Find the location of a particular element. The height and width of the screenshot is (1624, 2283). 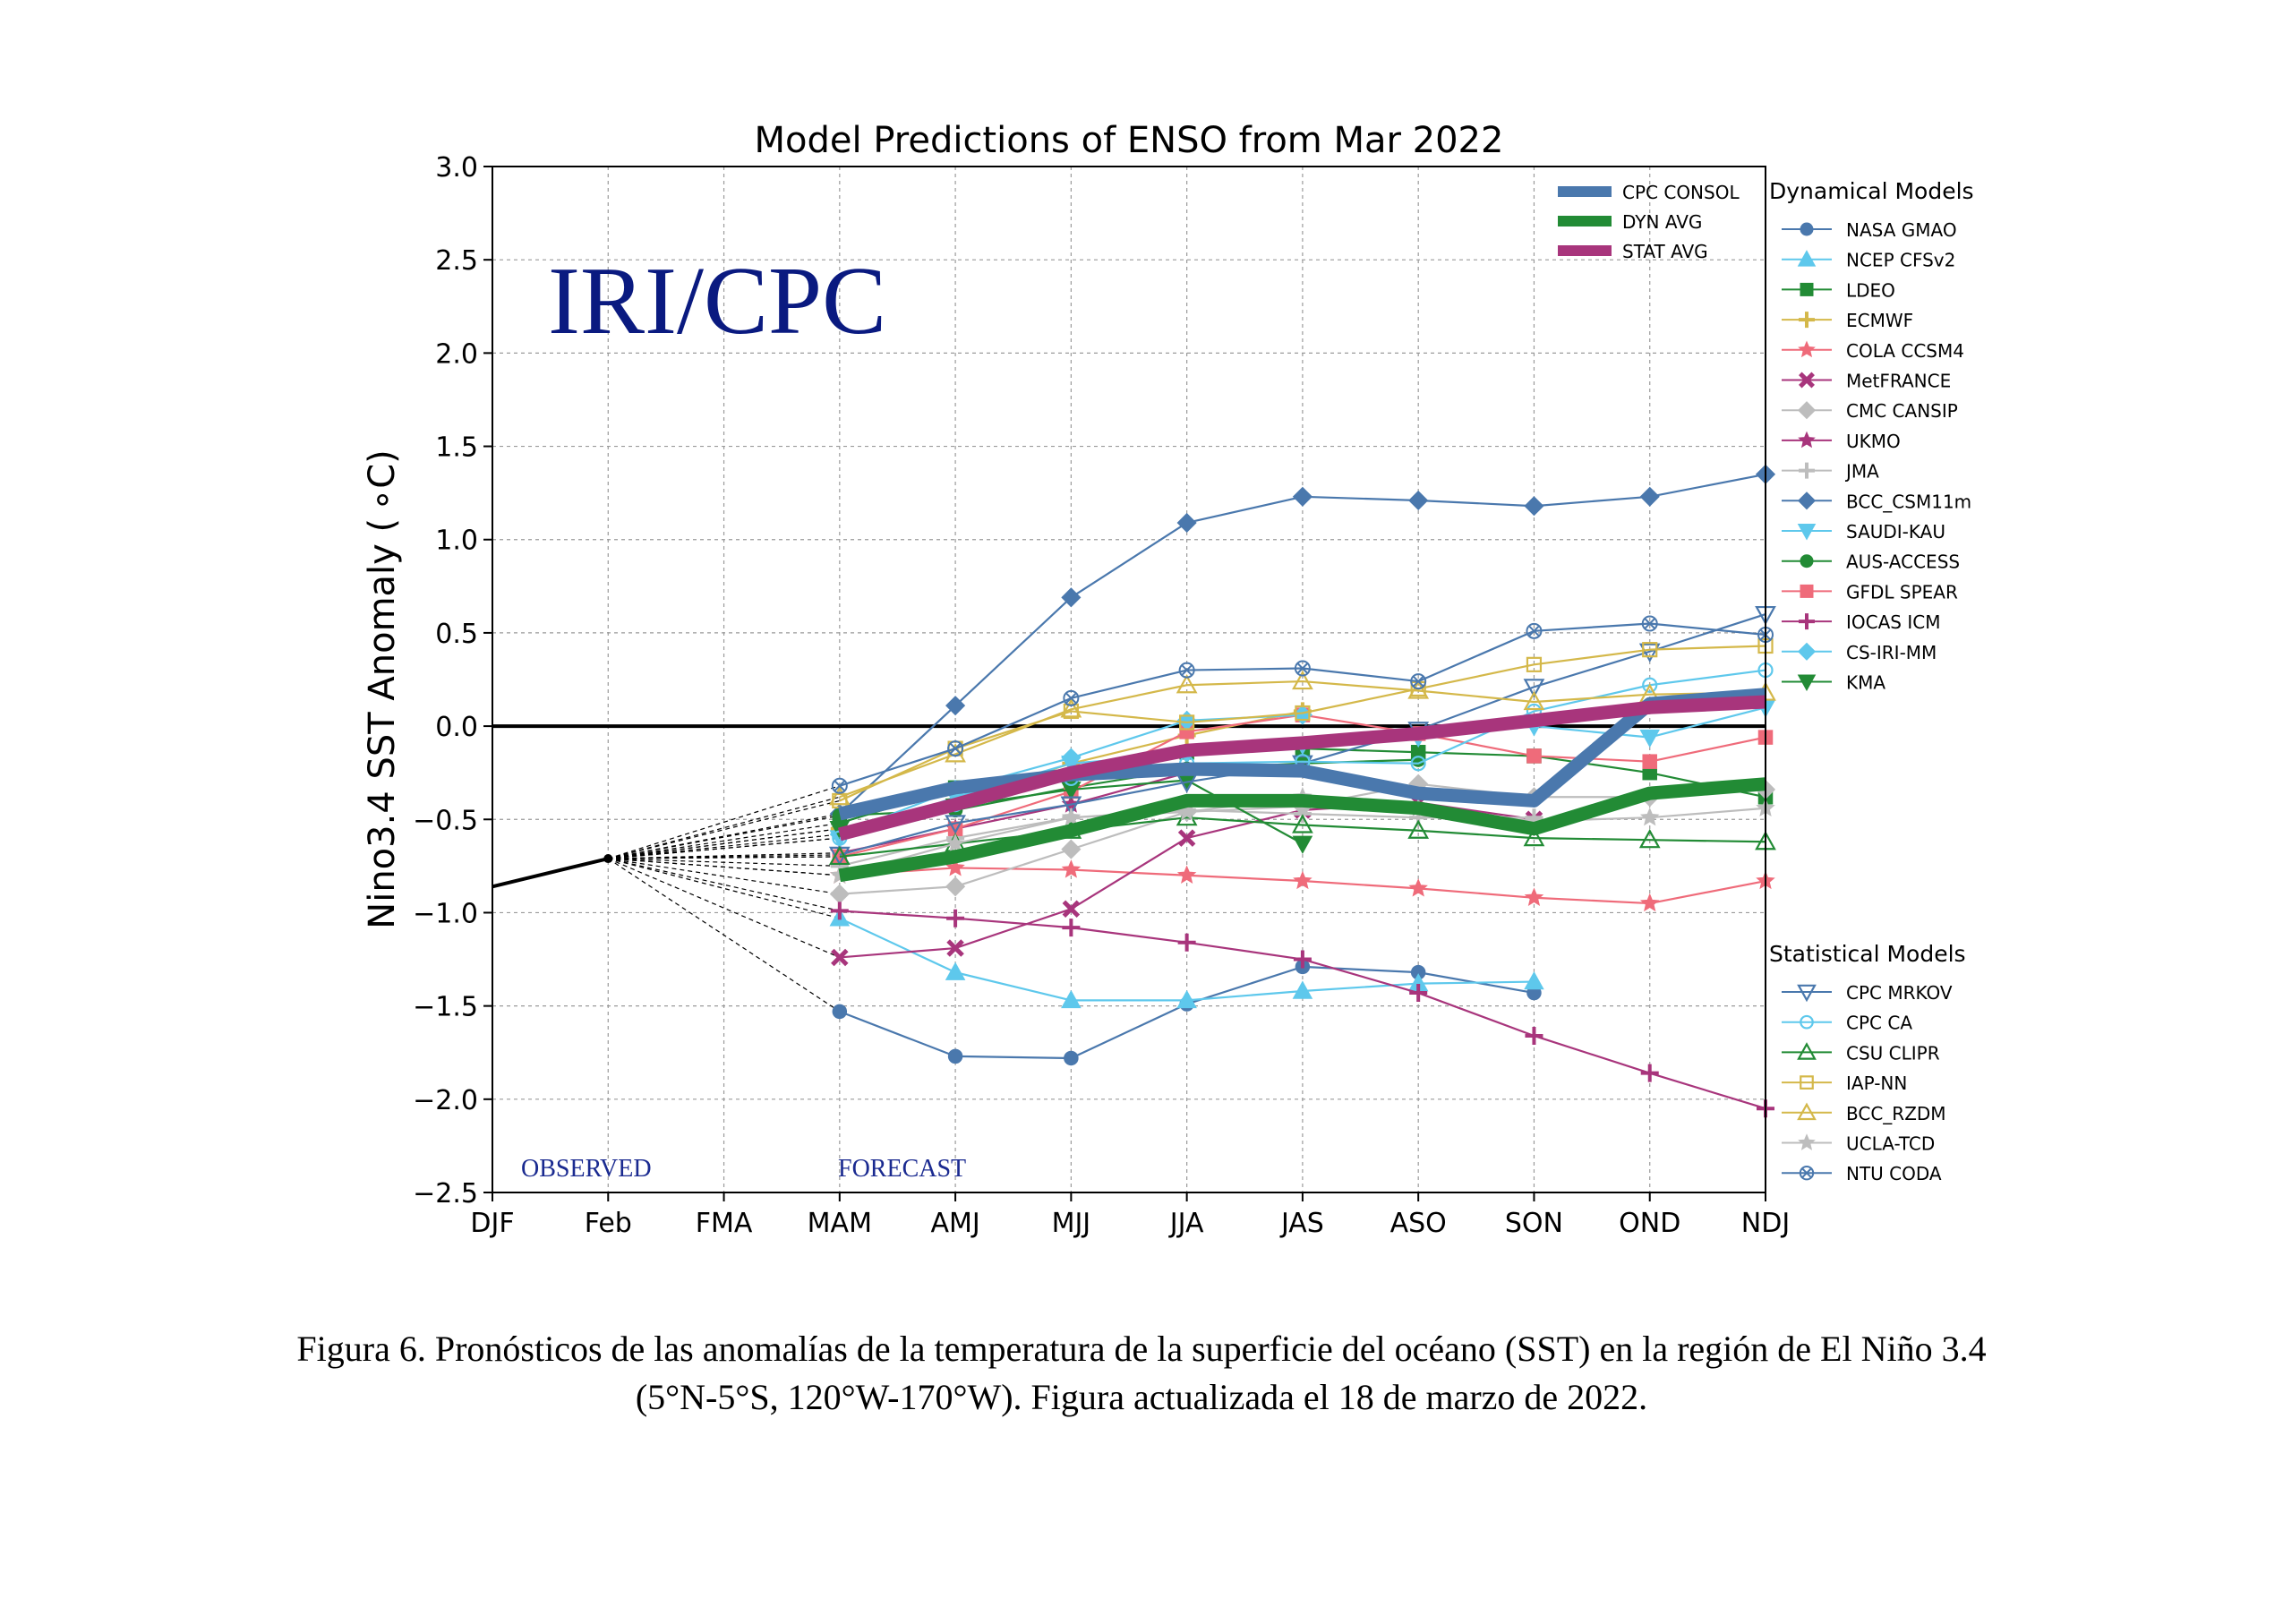

legend-label: CPC MRKOV is located at coordinates (1899, 993).